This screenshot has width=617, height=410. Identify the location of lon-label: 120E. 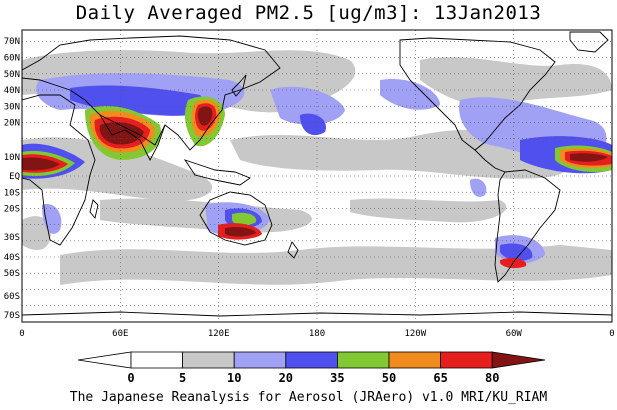
(219, 334).